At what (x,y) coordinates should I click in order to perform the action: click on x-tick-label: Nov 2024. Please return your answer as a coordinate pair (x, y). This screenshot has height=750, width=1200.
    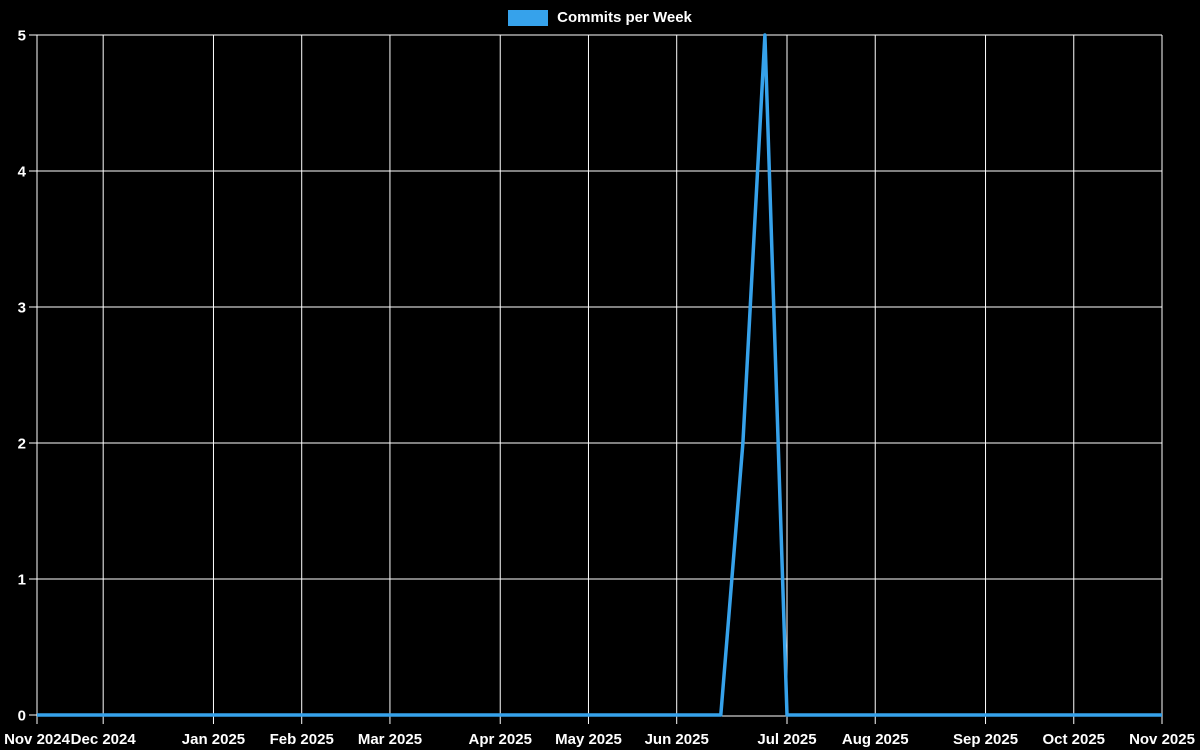
    Looking at the image, I should click on (37, 739).